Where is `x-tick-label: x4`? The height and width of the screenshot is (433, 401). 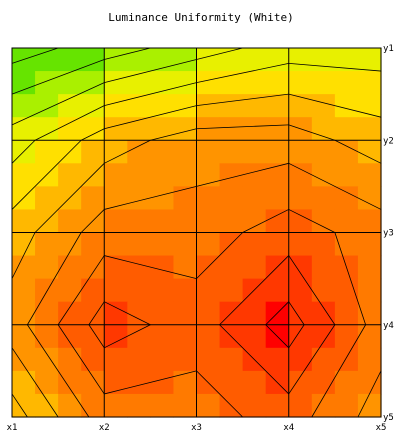
x-tick-label: x4 is located at coordinates (288, 428).